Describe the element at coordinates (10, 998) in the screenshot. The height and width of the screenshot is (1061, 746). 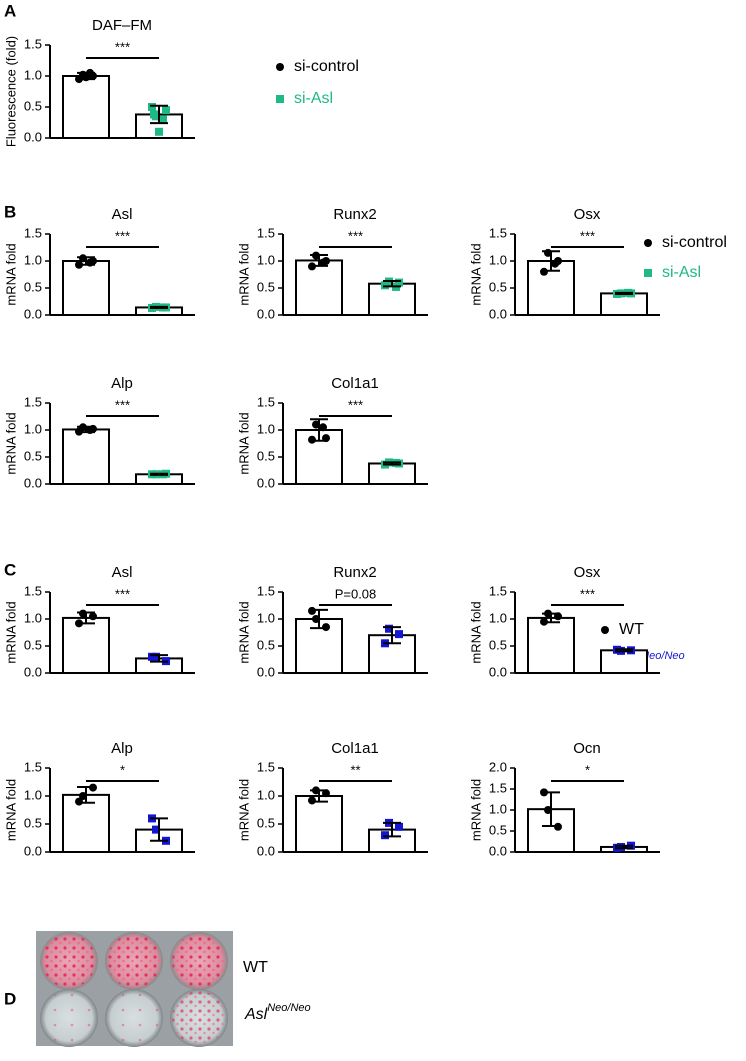
I see `panel-label: D` at that location.